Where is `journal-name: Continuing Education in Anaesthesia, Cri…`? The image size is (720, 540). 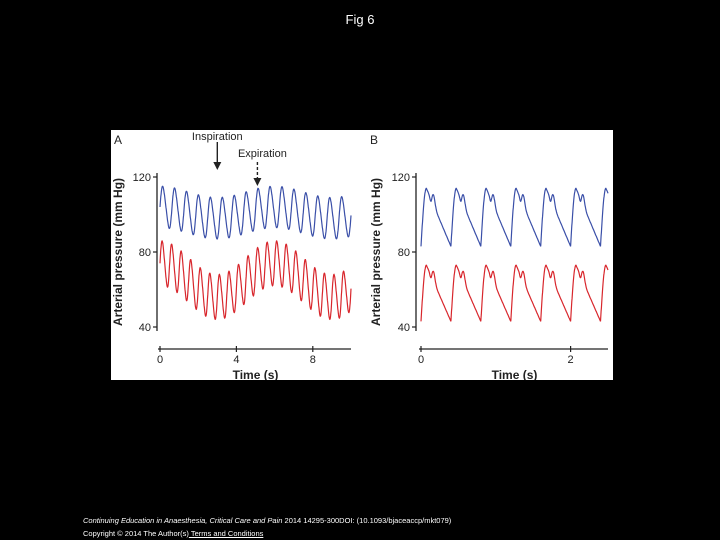 journal-name: Continuing Education in Anaesthesia, Cri… is located at coordinates (183, 520).